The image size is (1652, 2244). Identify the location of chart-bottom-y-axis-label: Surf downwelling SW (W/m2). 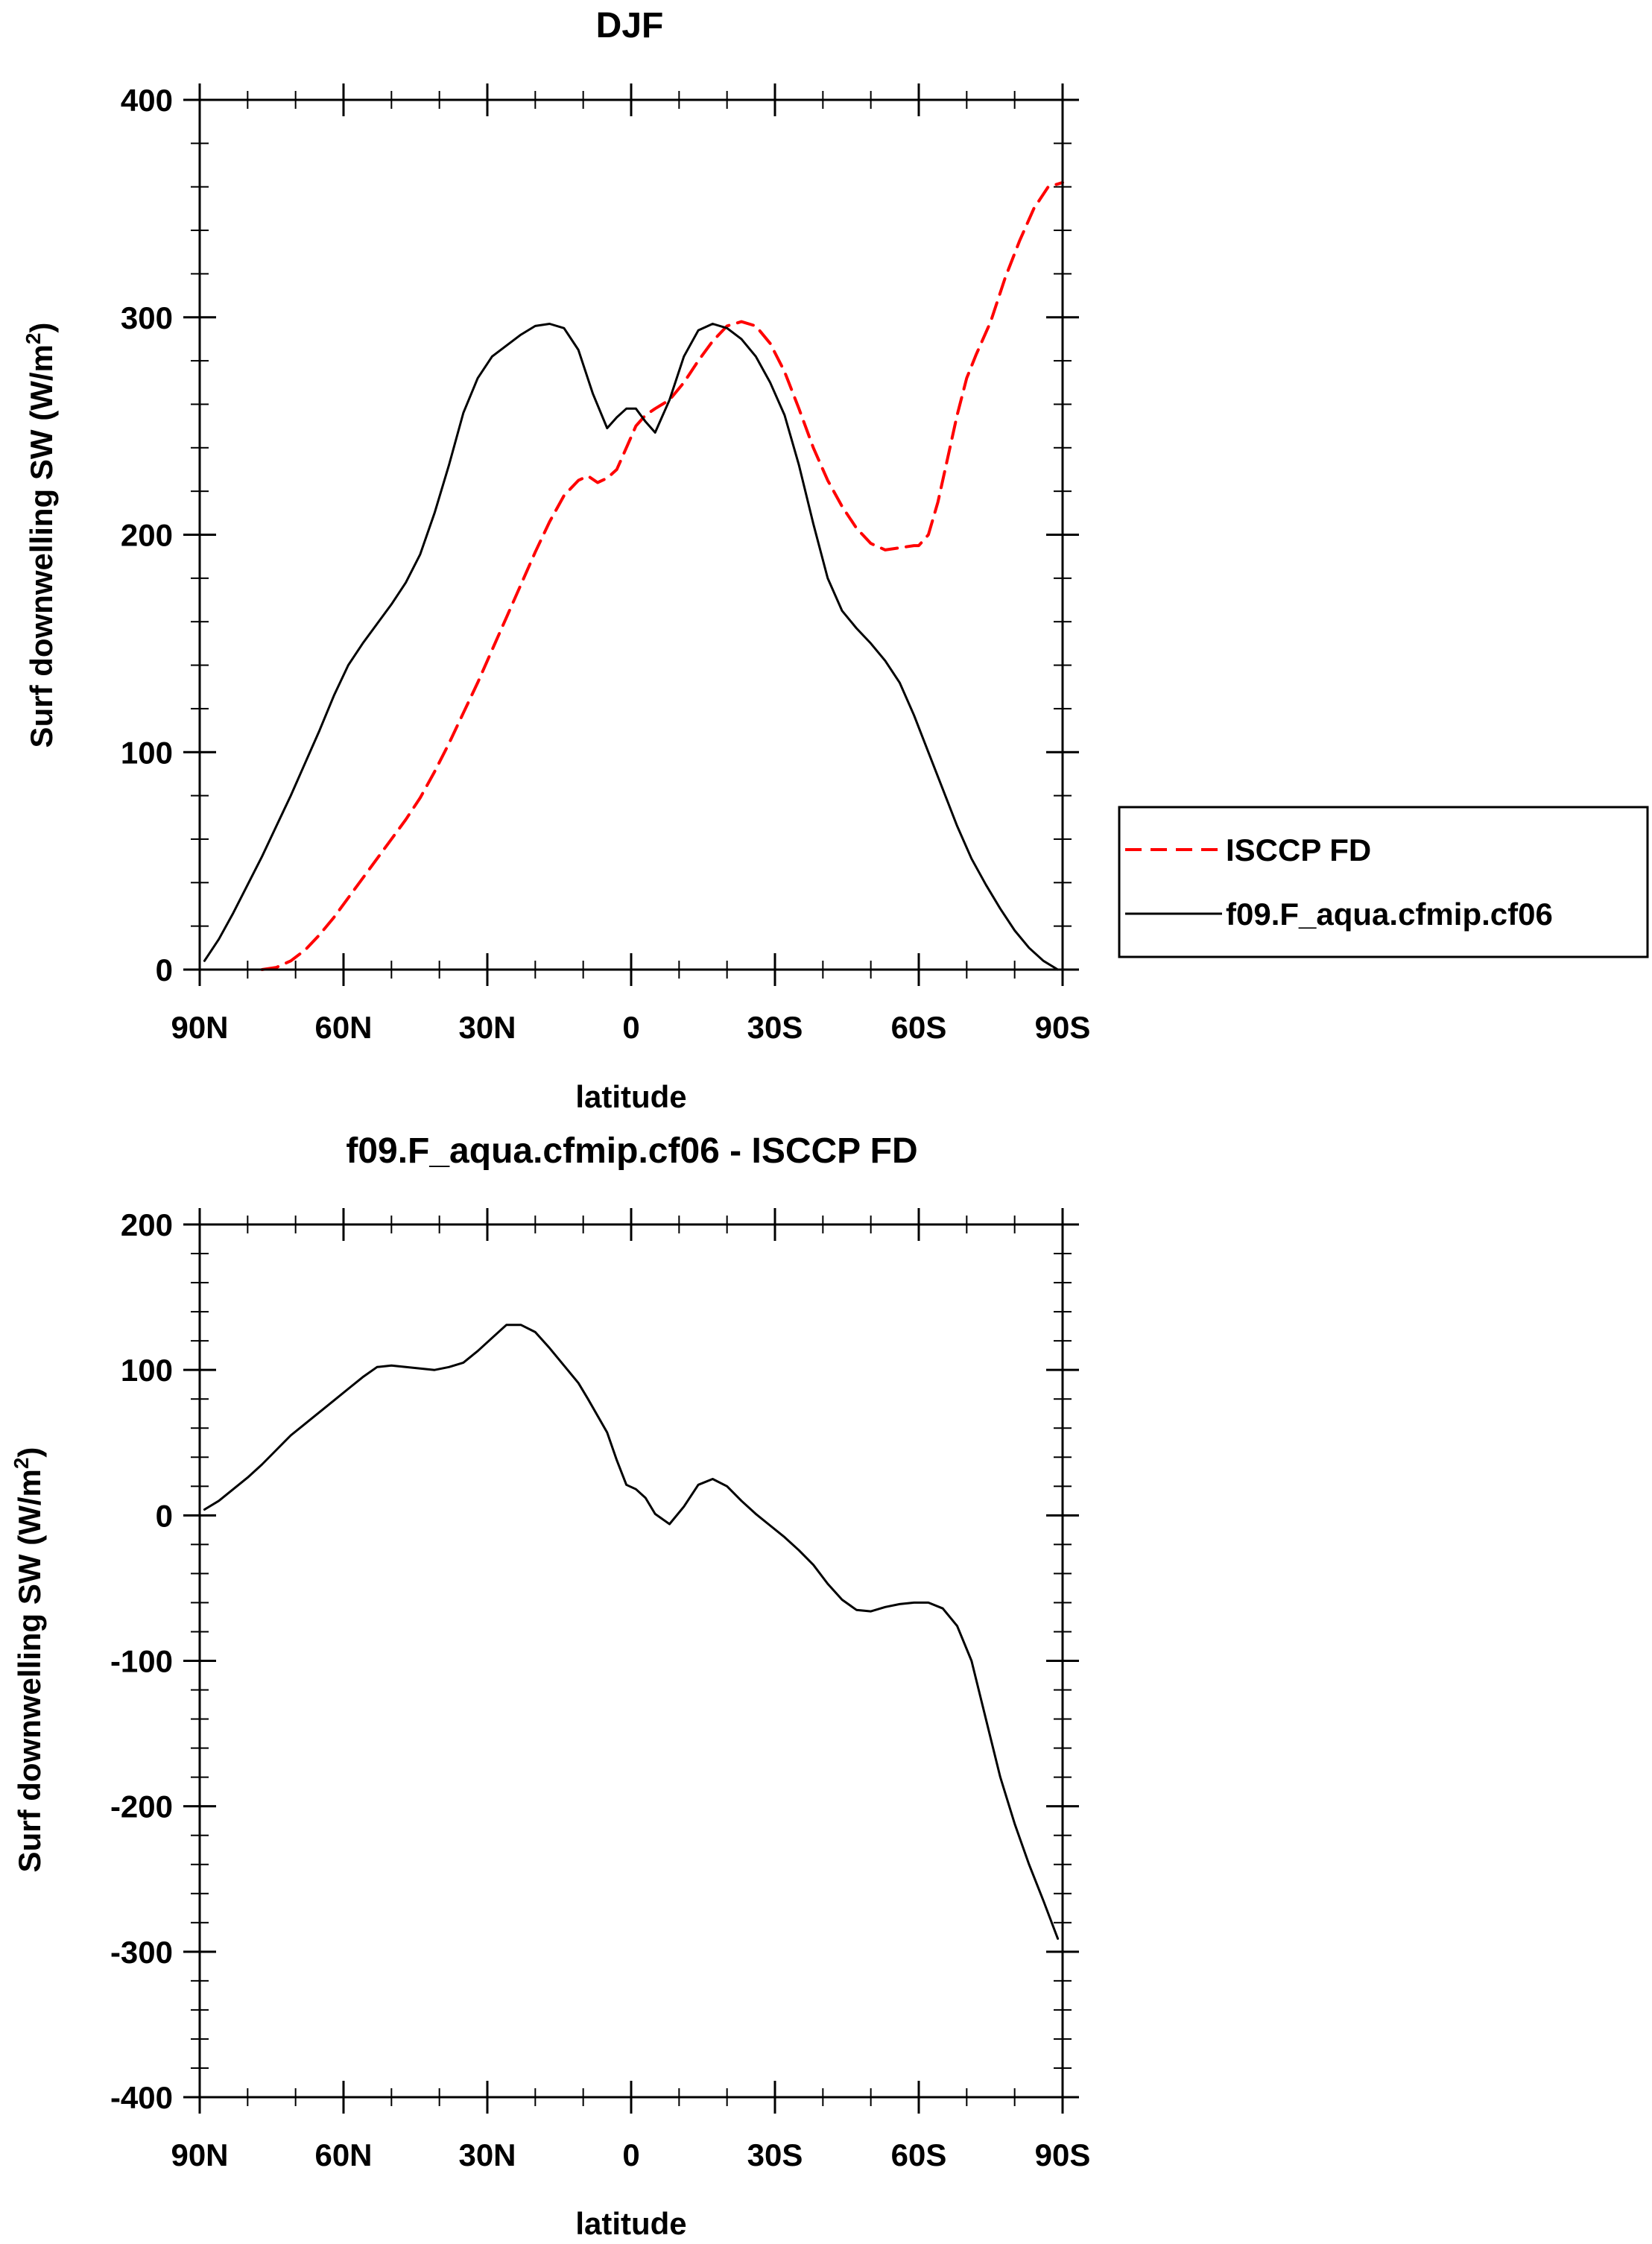
(28, 1660).